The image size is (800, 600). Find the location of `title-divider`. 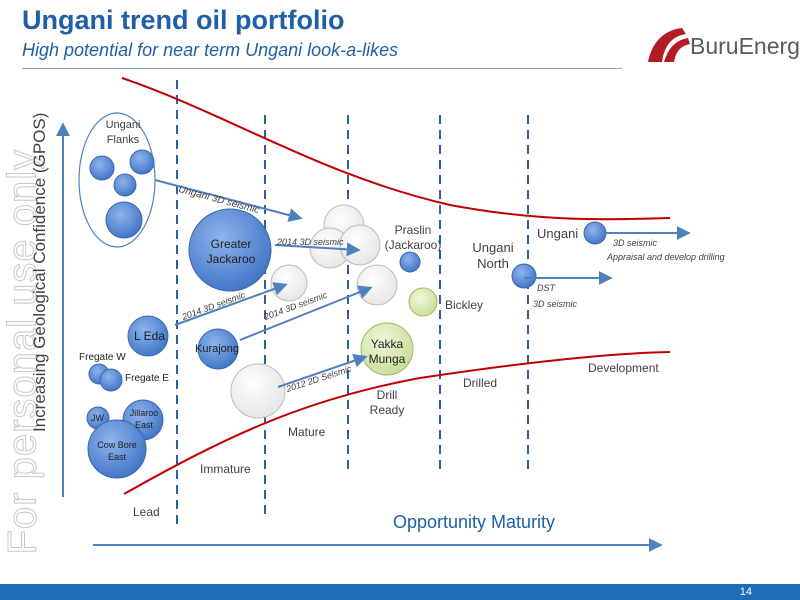

title-divider is located at coordinates (322, 68).